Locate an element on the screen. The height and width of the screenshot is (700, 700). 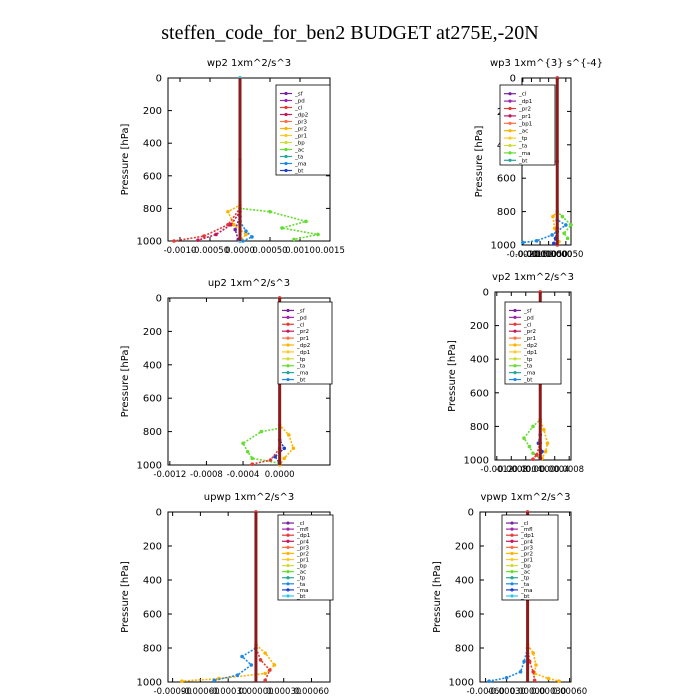
x-tick-label: -0.00060 is located at coordinates (485, 692).